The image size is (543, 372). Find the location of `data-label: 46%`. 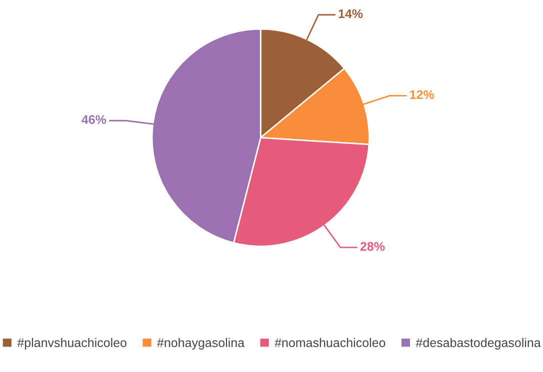

data-label: 46% is located at coordinates (94, 119).